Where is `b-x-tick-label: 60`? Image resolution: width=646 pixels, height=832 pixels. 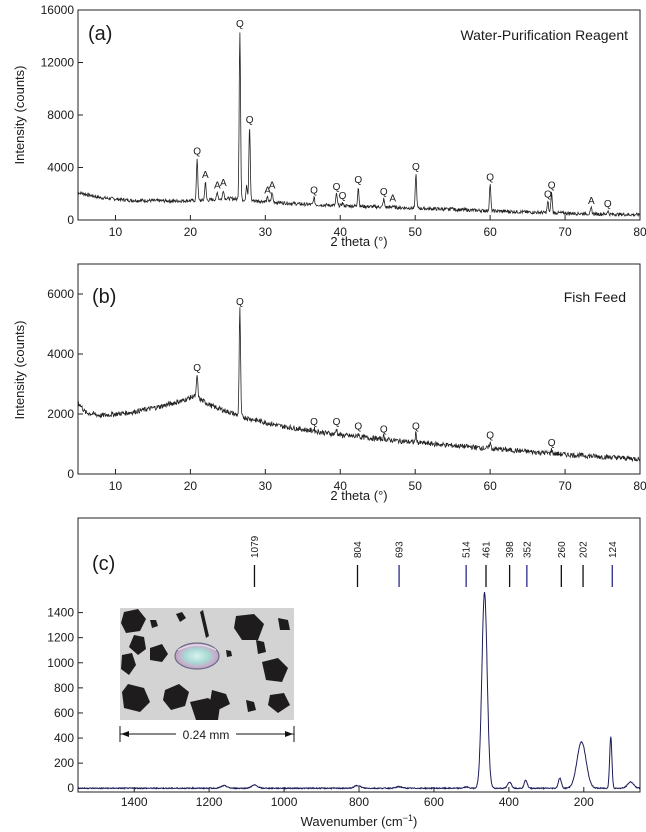
b-x-tick-label: 60 is located at coordinates (490, 486).